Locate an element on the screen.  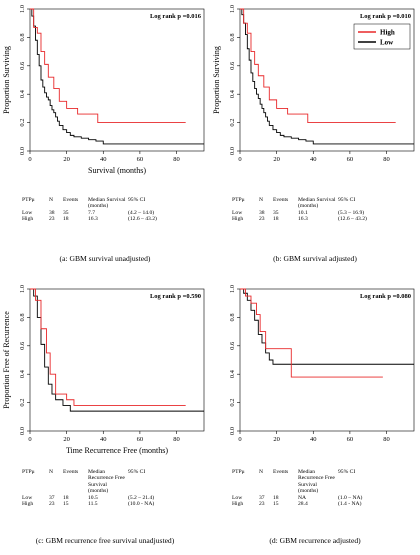
legend-box is located at coordinates (382, 36).